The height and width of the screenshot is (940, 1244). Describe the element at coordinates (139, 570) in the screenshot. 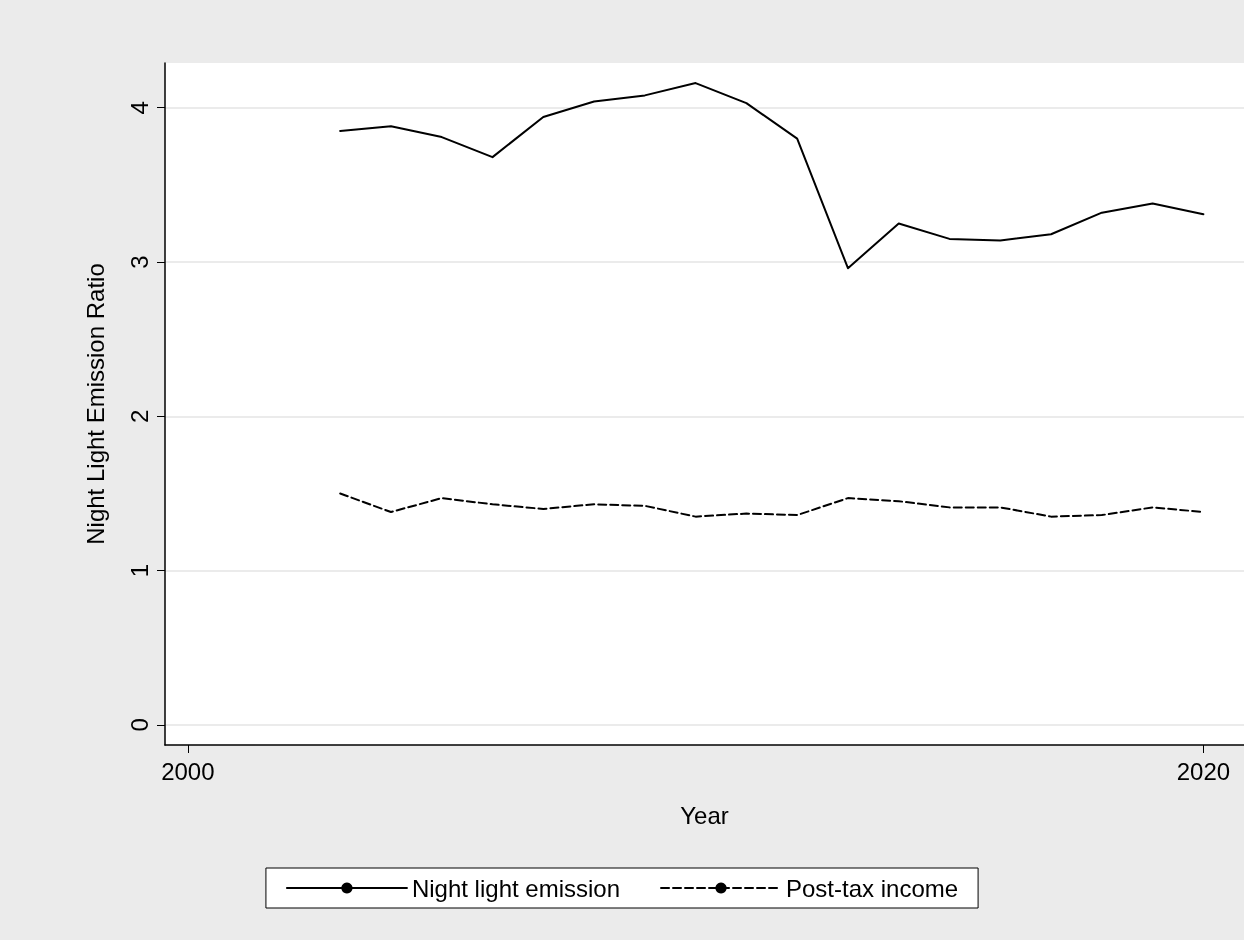

I see `y-tick-label: 1` at that location.